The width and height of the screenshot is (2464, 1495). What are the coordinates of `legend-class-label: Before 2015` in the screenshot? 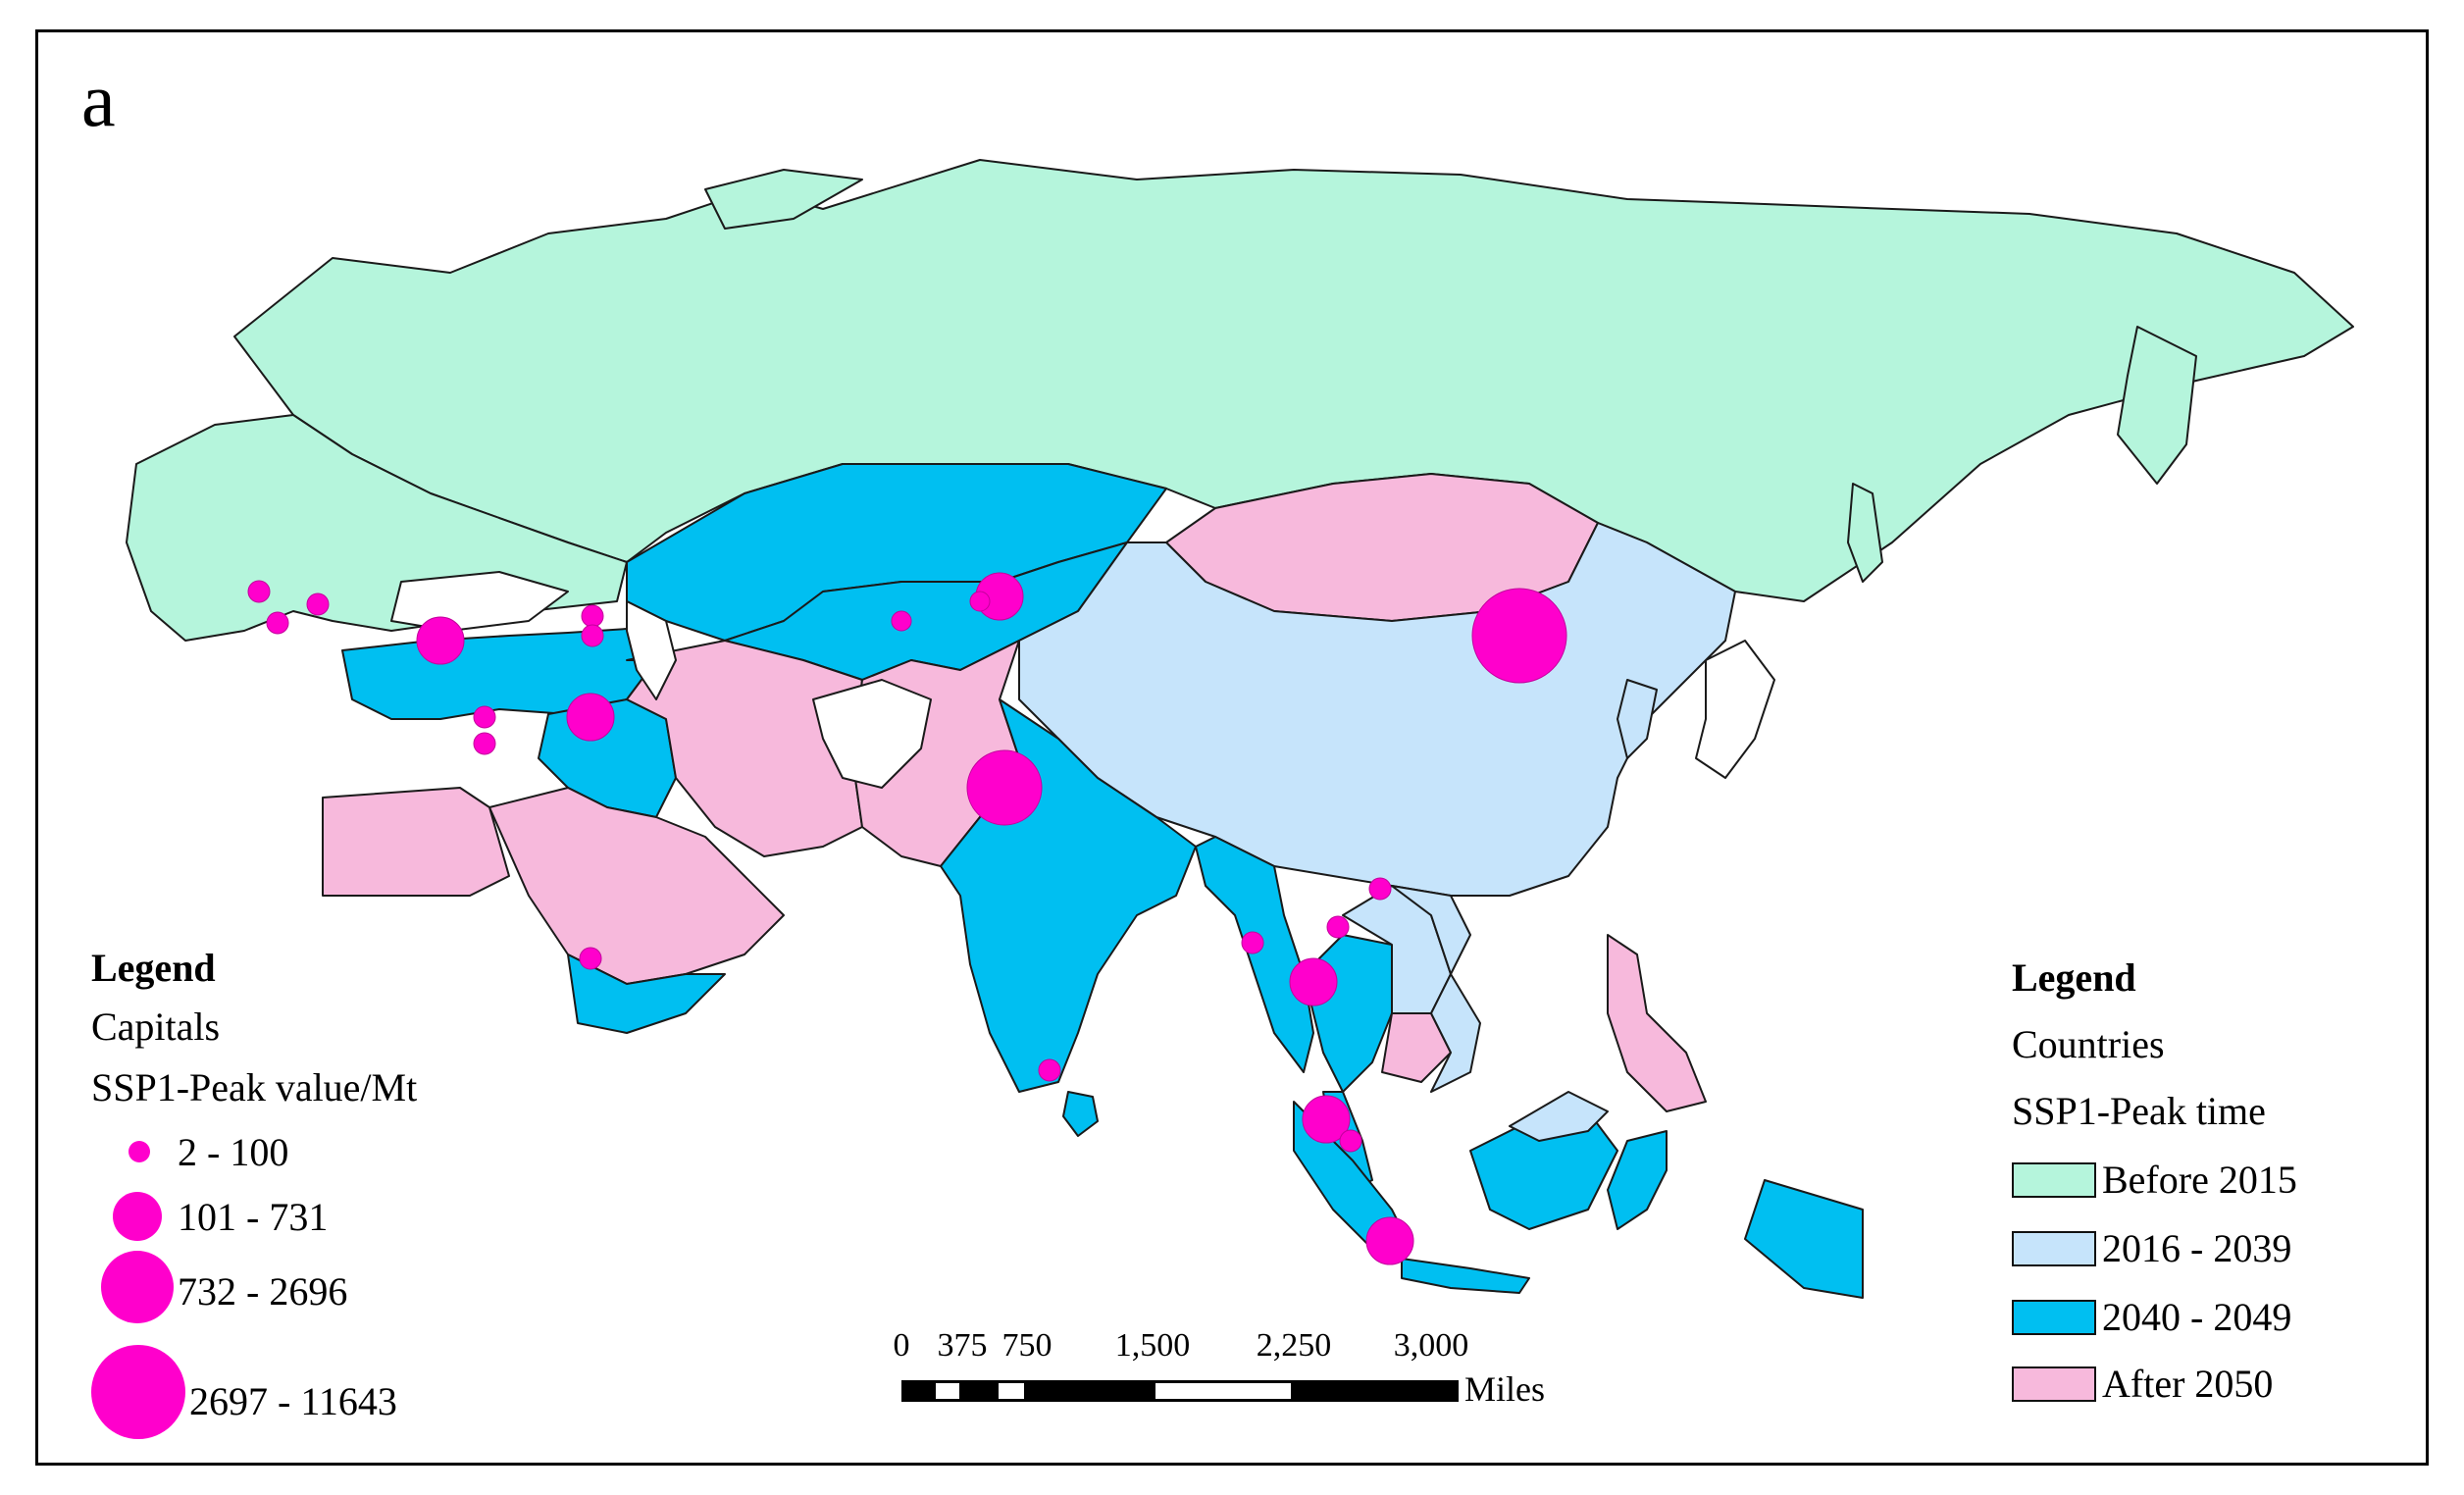 It's located at (2199, 1180).